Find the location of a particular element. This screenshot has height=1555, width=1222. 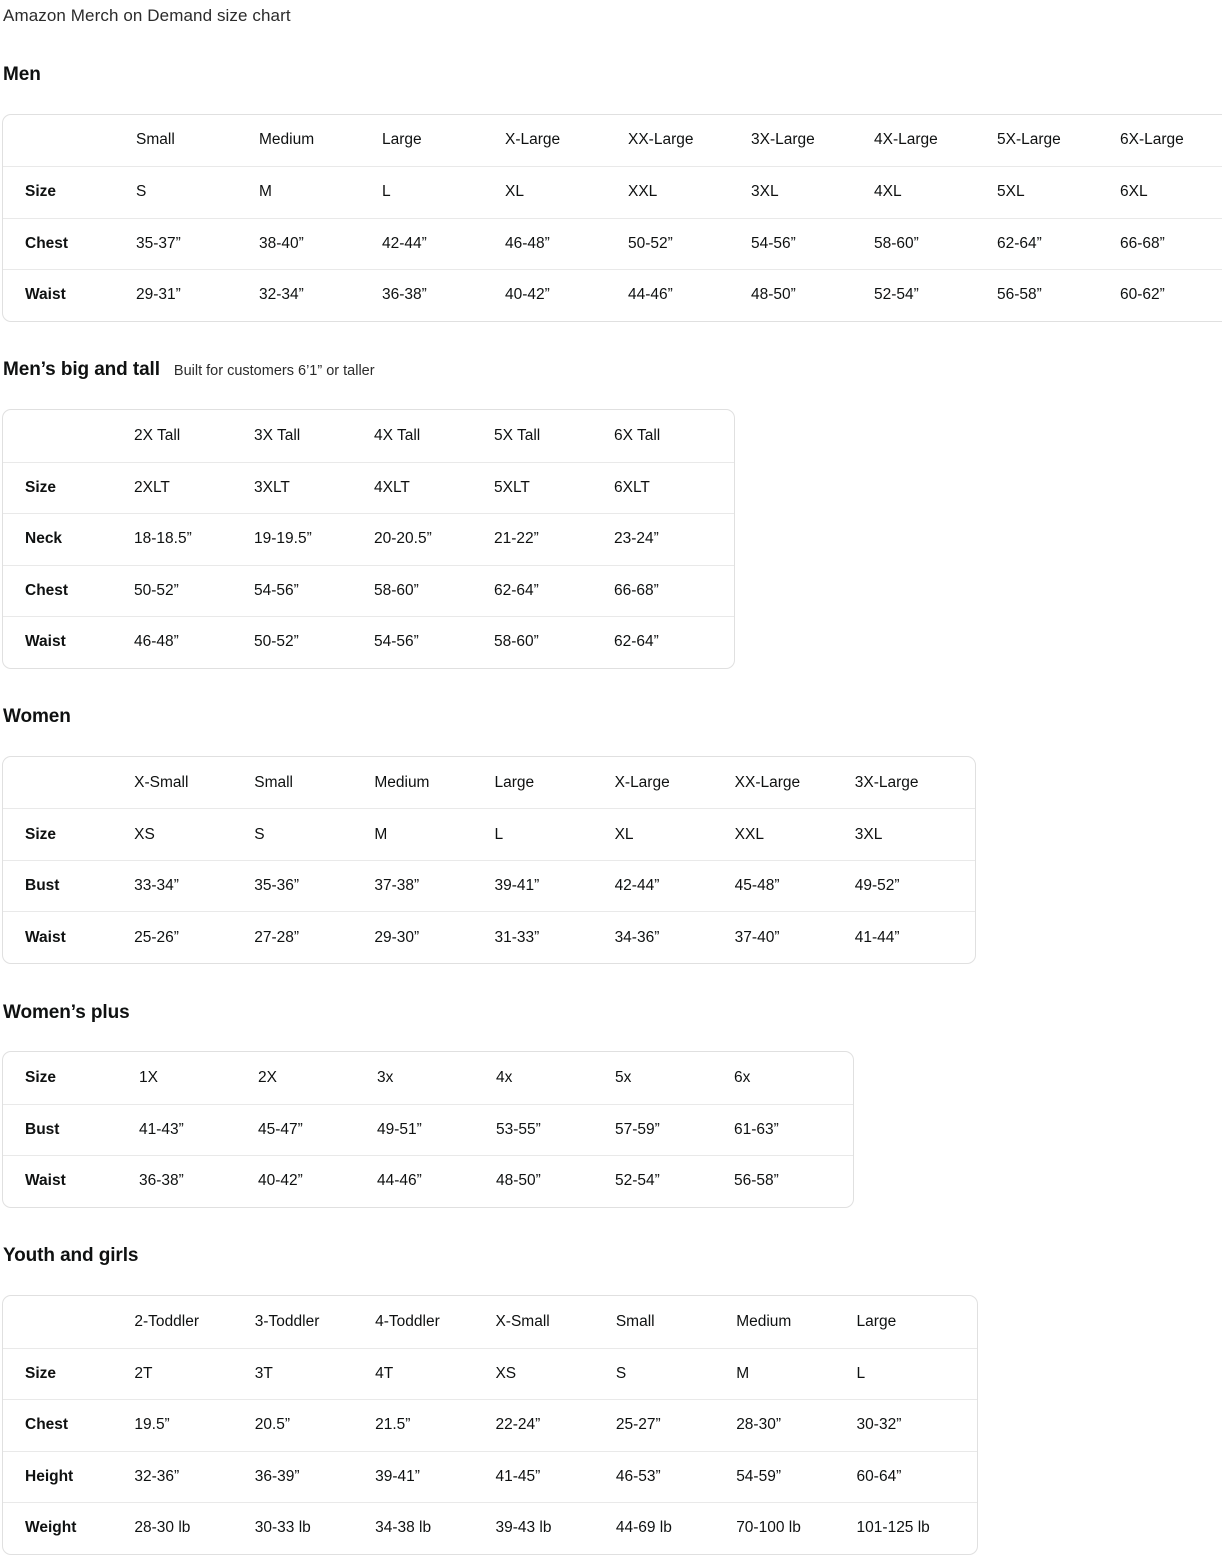

table-cell: 37-38” is located at coordinates (434, 885).